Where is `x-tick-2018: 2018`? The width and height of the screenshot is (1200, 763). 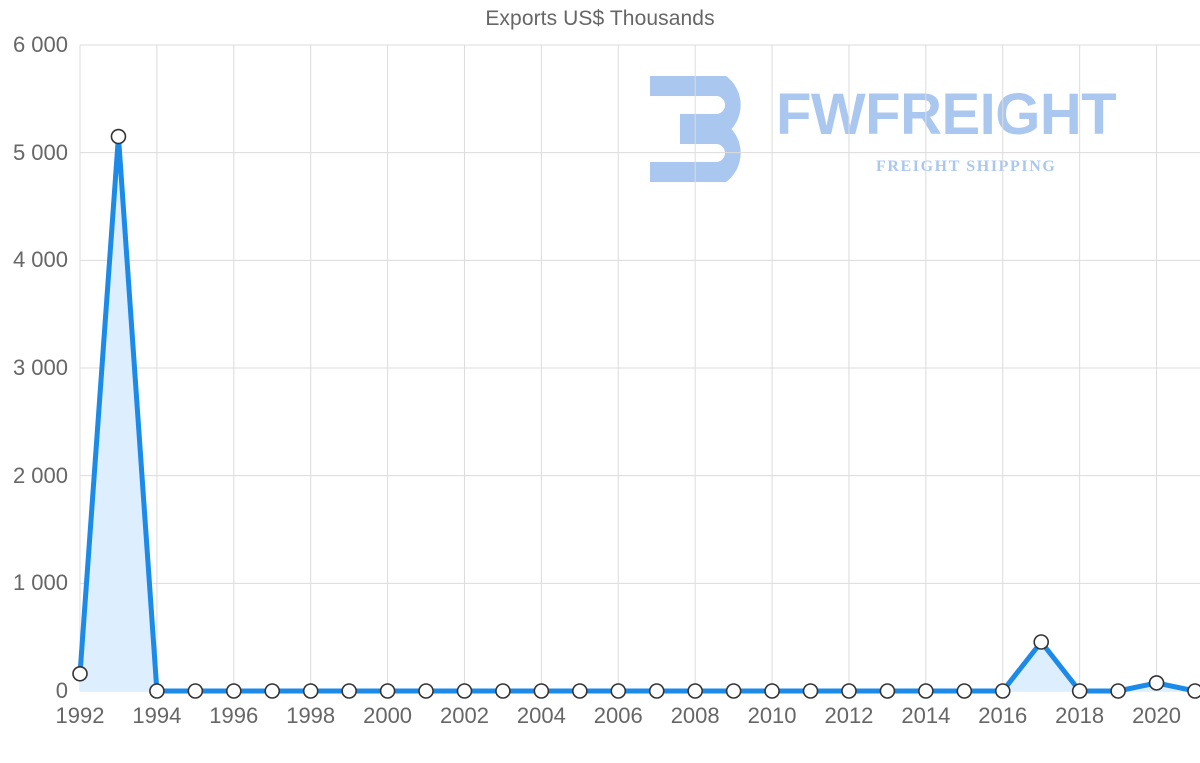 x-tick-2018: 2018 is located at coordinates (1080, 715).